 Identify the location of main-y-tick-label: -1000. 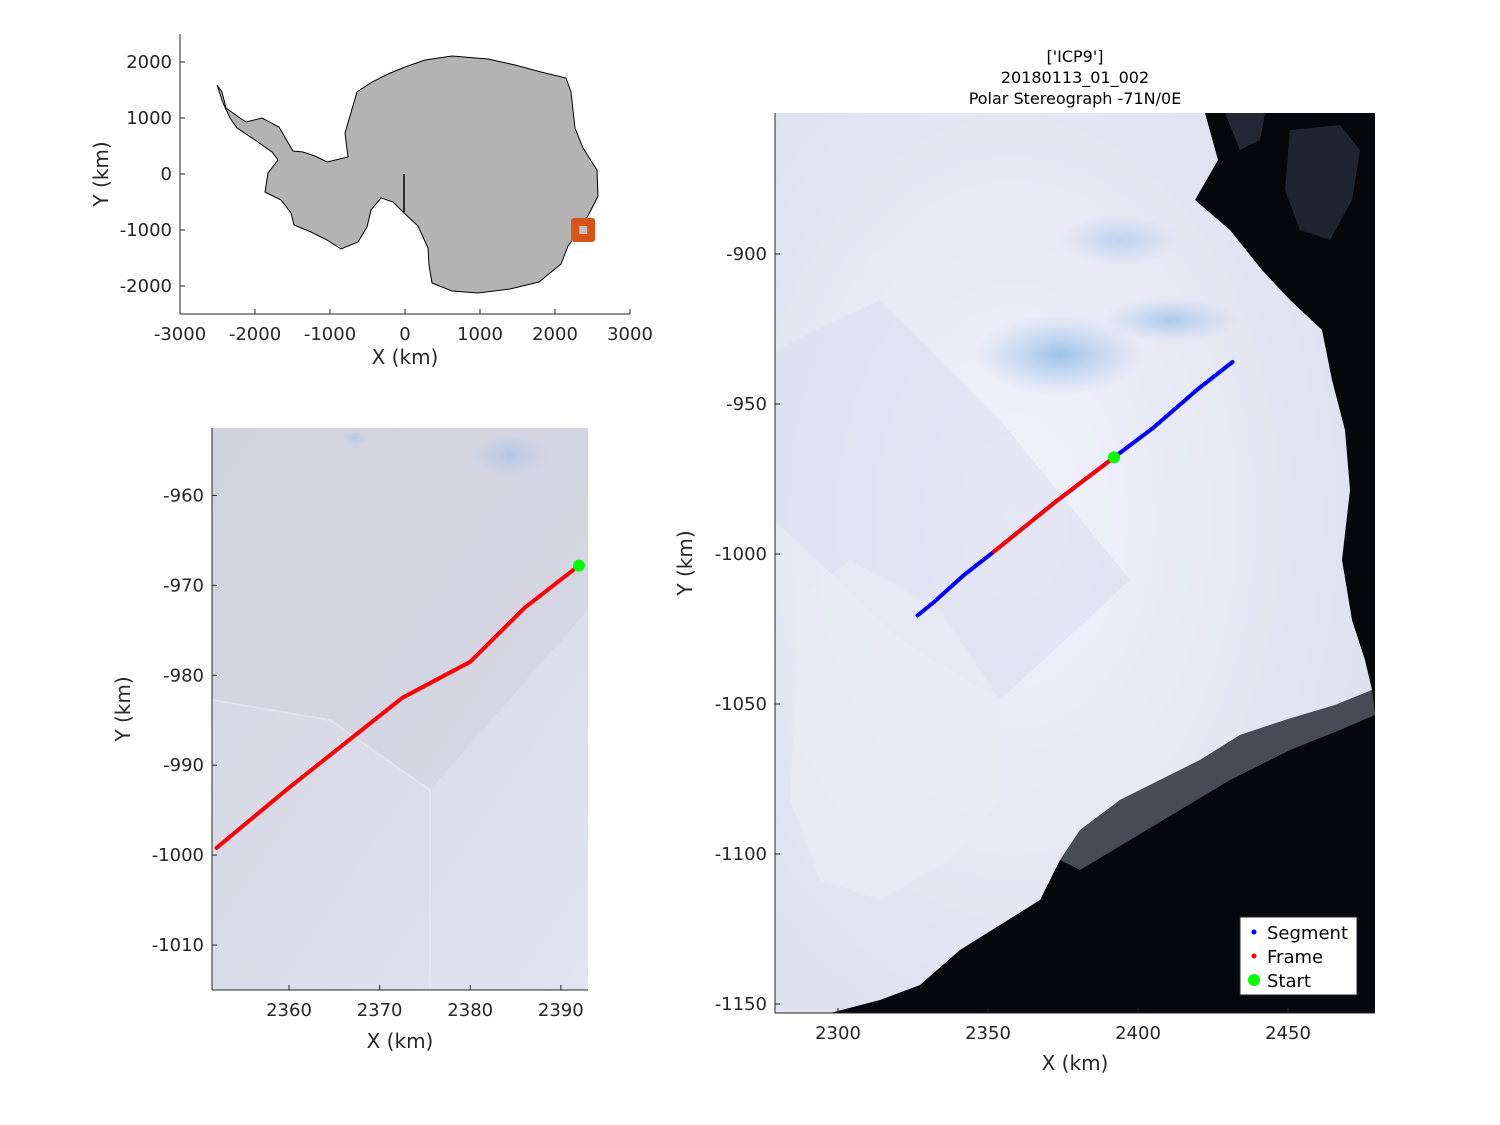
(741, 554).